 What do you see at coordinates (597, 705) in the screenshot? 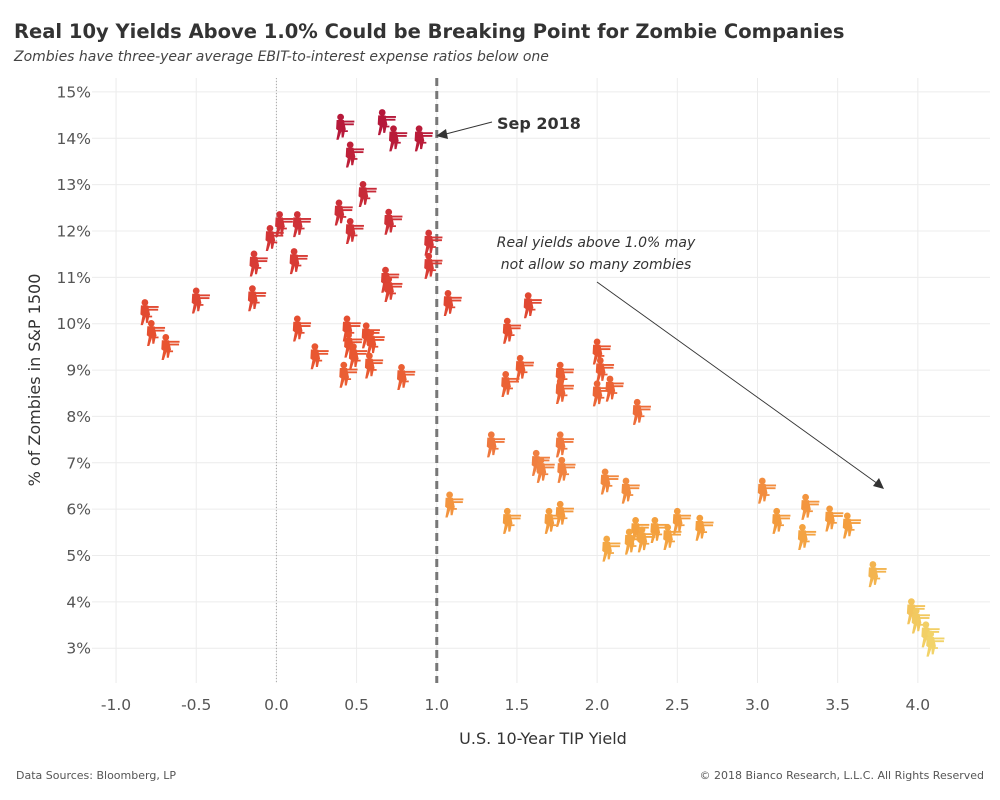
I see `x-tick-label: 2.0` at bounding box center [597, 705].